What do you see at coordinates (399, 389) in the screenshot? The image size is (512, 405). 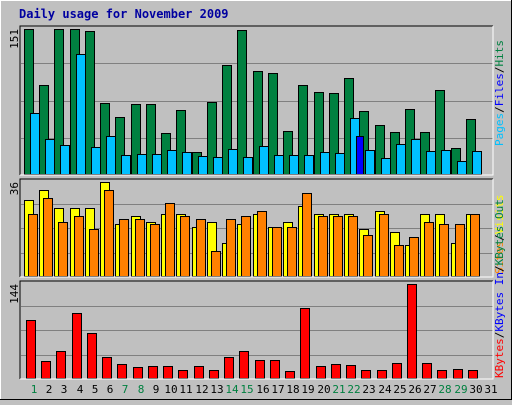 I see `day-label-25: 25` at bounding box center [399, 389].